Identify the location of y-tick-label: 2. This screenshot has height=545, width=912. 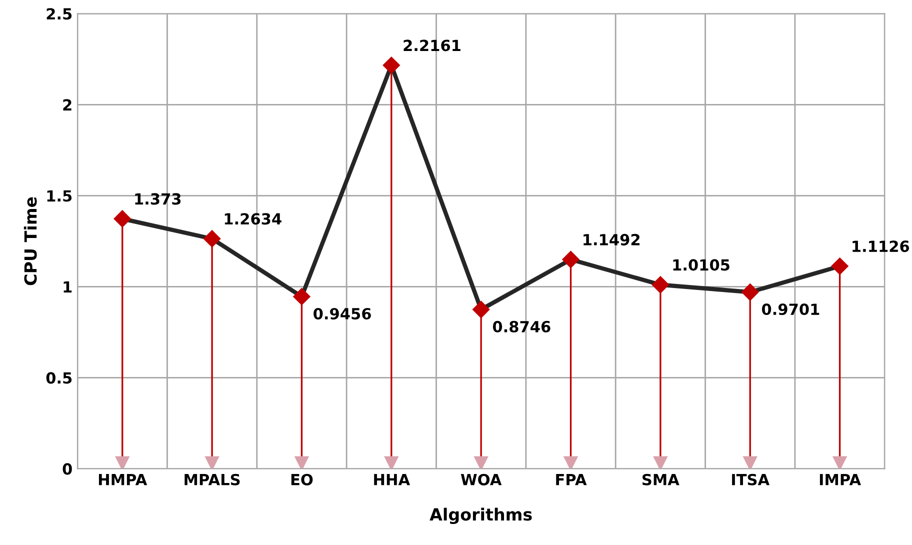
(67, 104).